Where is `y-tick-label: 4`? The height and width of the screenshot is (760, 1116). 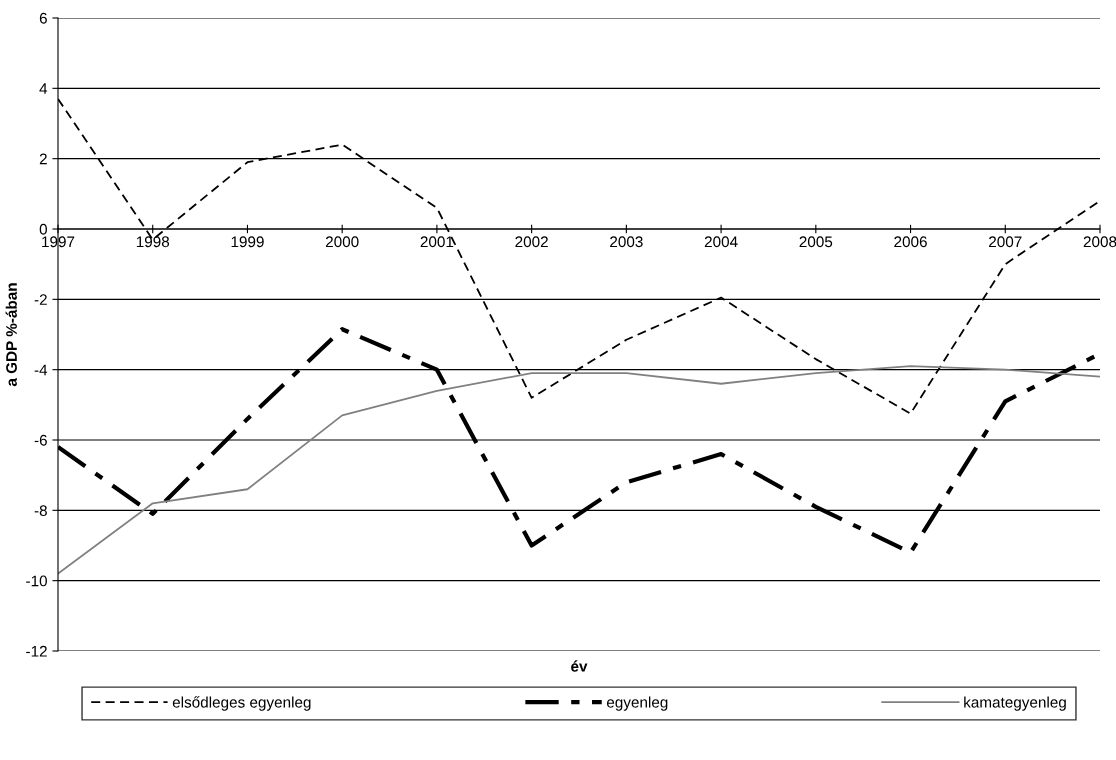 y-tick-label: 4 is located at coordinates (43, 88).